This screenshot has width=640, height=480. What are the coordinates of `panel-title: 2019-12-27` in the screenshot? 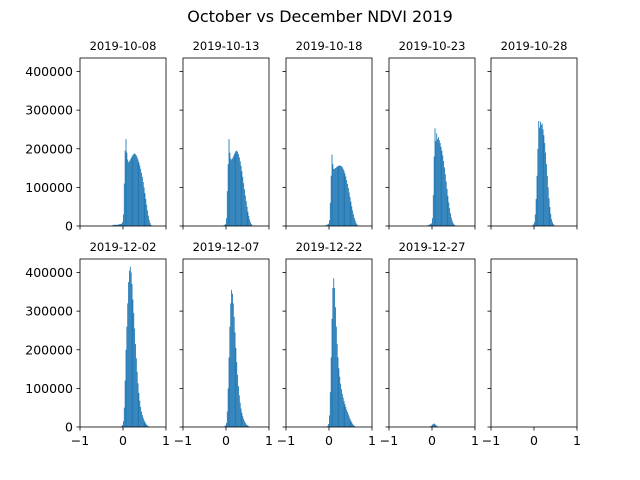 It's located at (432, 247).